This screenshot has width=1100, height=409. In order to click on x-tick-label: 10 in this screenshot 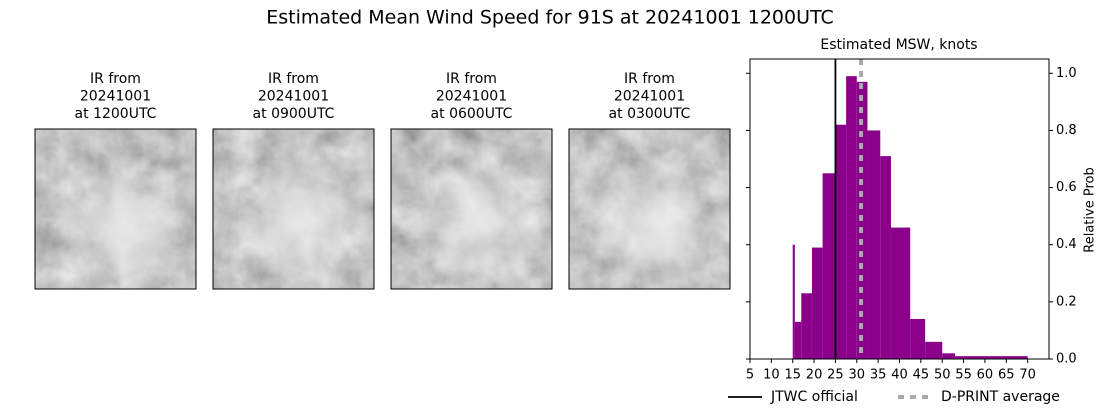, I will do `click(771, 375)`.